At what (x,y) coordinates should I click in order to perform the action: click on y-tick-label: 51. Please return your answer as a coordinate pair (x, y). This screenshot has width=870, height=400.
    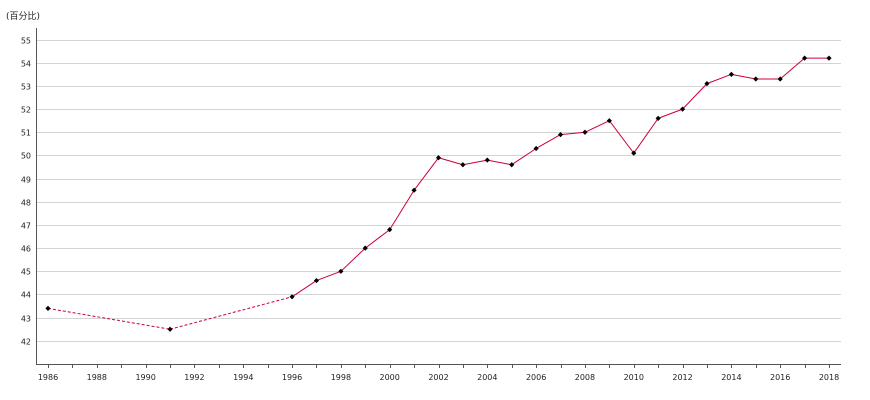
    Looking at the image, I should click on (26, 133).